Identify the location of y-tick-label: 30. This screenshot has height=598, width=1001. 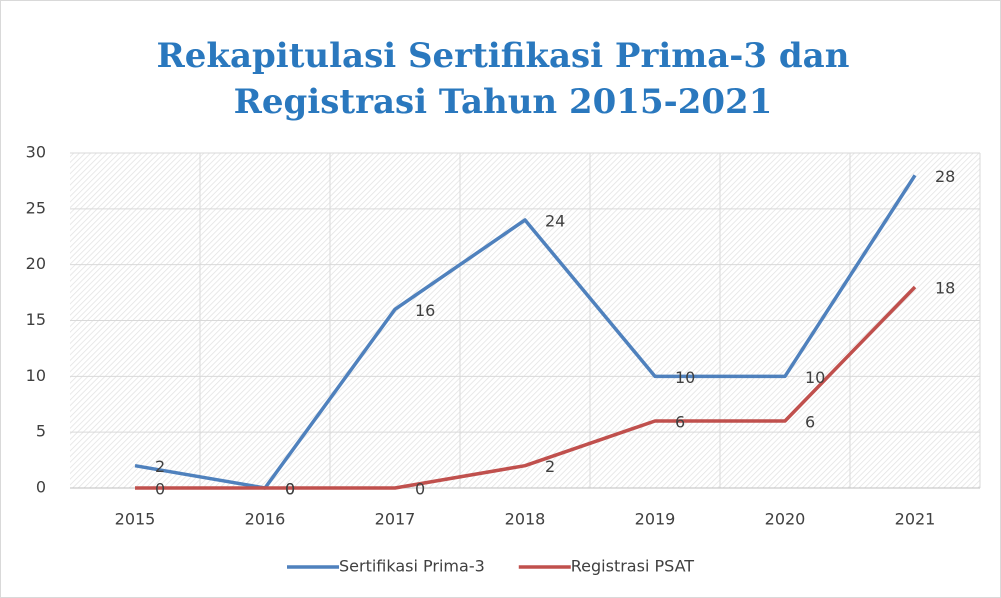
(36, 152).